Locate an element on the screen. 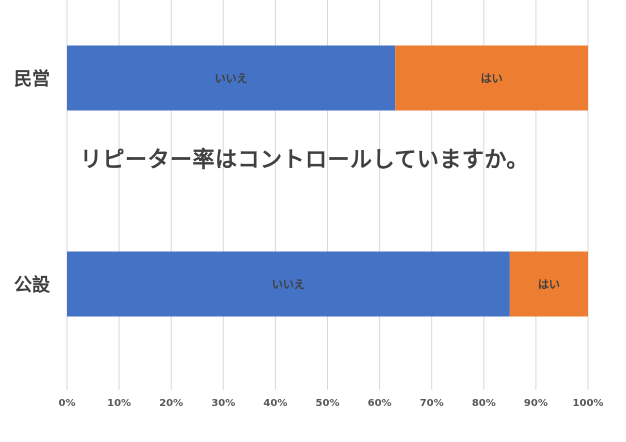 This screenshot has width=626, height=442. x-tick-label: 60% is located at coordinates (380, 403).